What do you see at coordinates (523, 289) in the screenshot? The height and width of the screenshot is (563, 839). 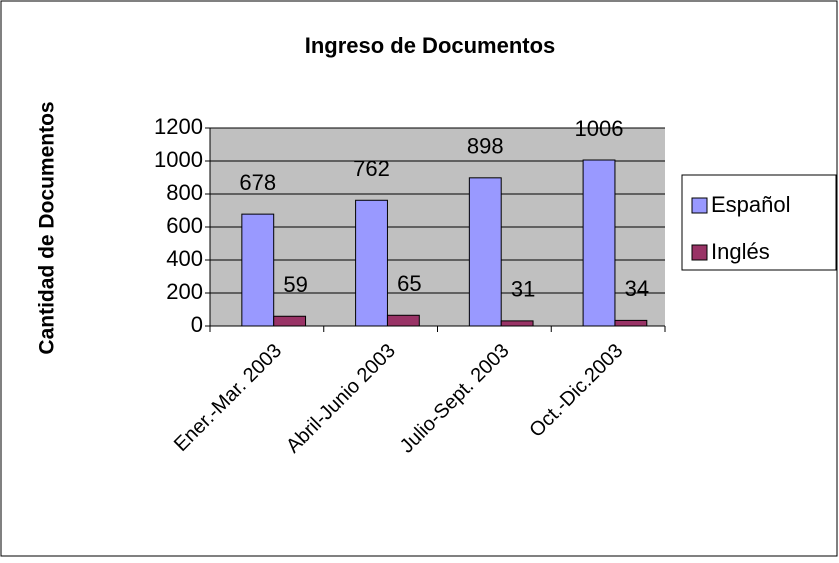 I see `data-label: 31` at bounding box center [523, 289].